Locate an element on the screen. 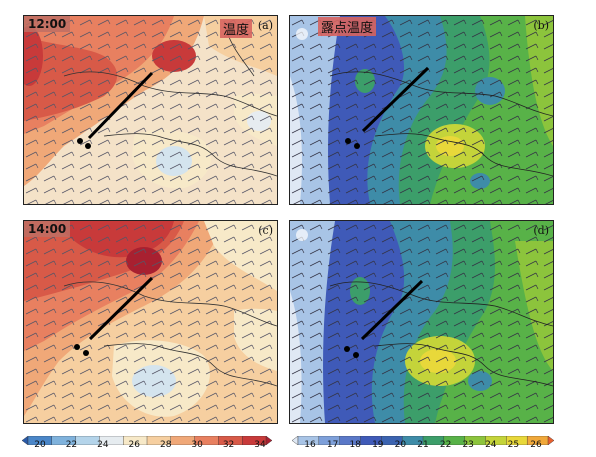 This screenshot has height=457, width=596. temperature-colorbar-tick-label: 28 is located at coordinates (165, 445).